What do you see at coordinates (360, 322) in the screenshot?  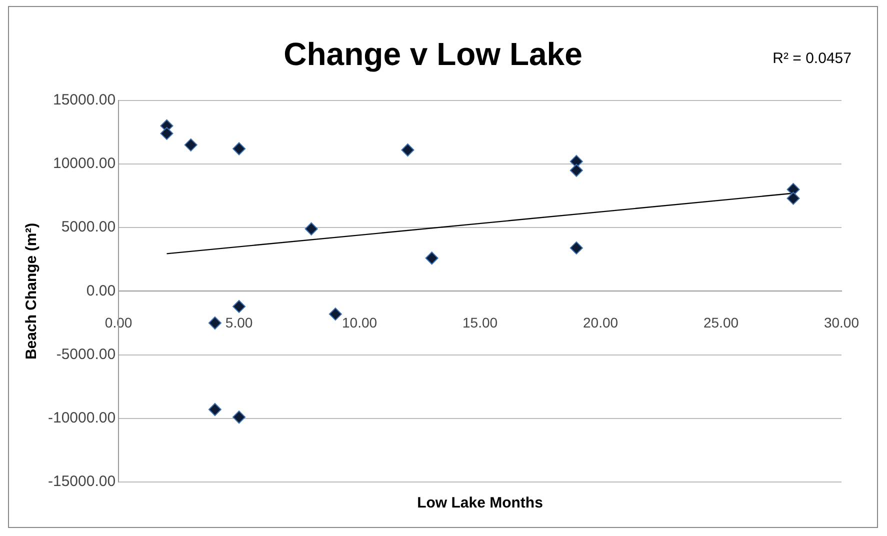 I see `x-tick-label: 10.00` at bounding box center [360, 322].